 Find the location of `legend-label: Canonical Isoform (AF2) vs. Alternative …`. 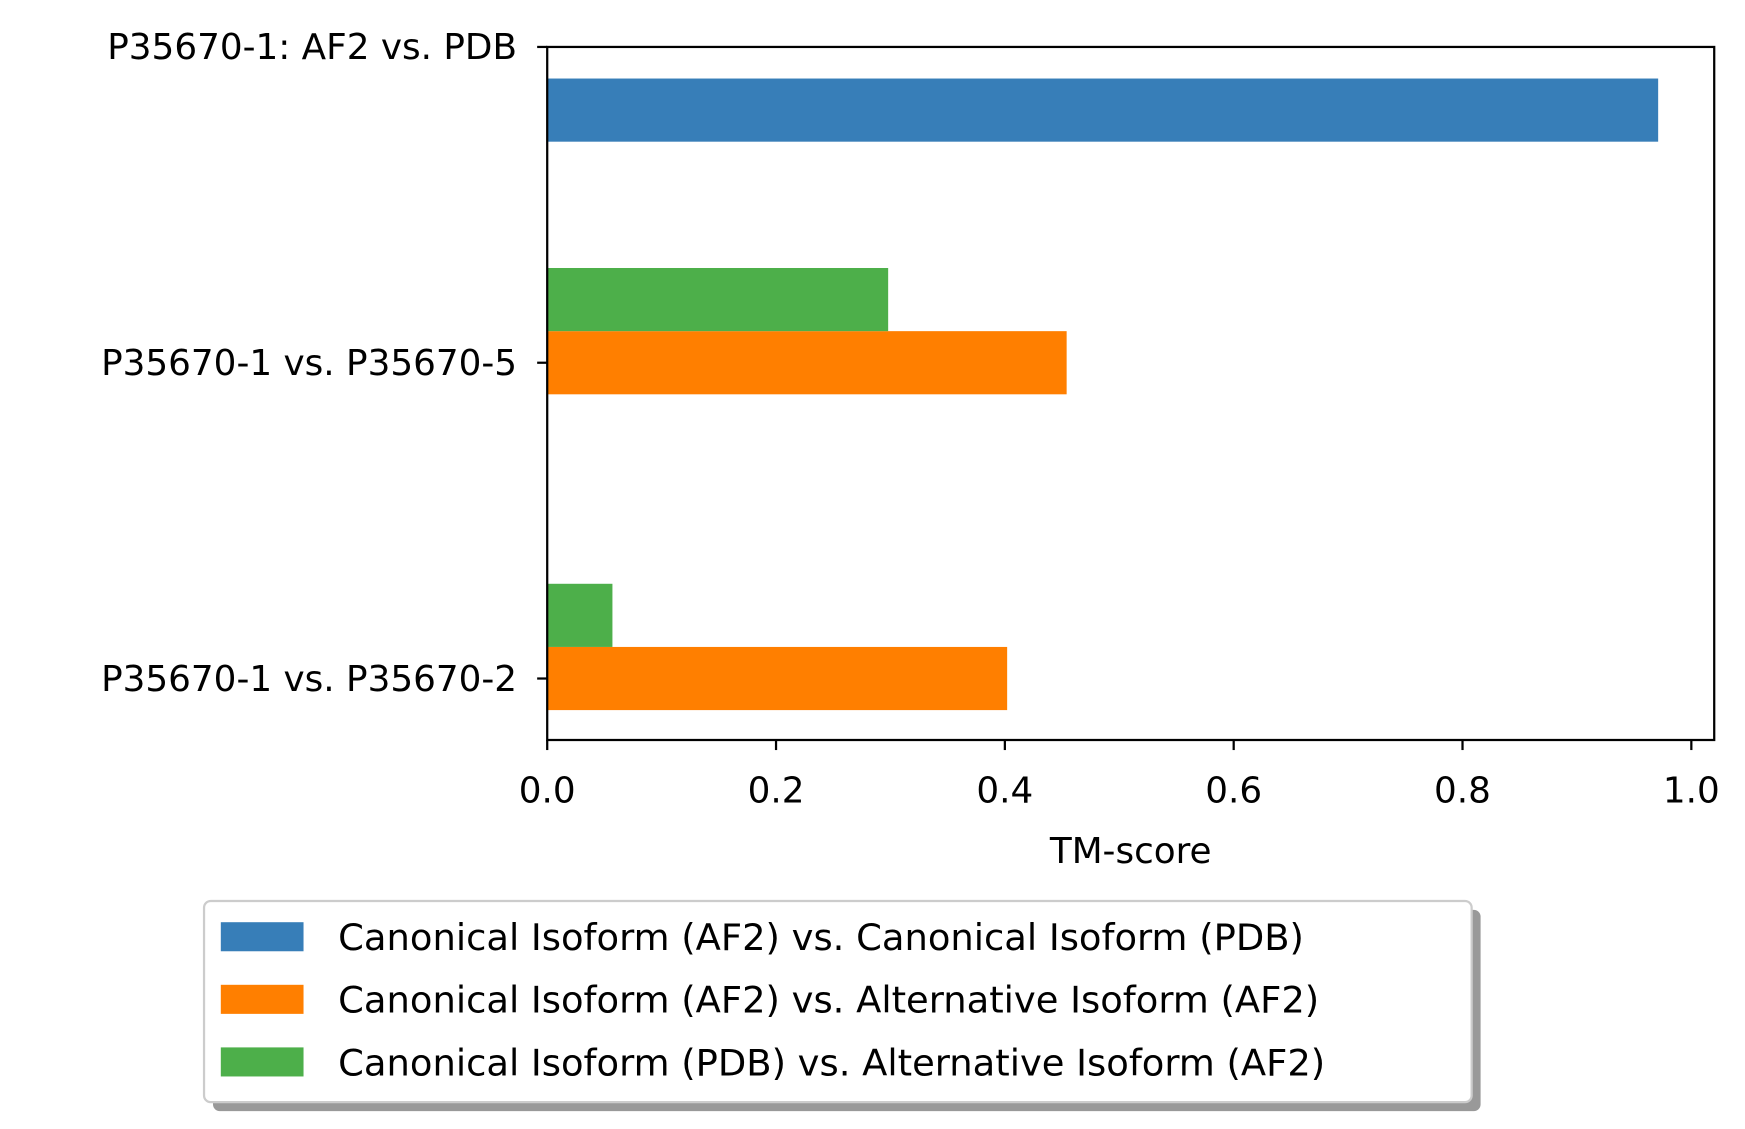

legend-label: Canonical Isoform (AF2) vs. Alternative … is located at coordinates (828, 1000).